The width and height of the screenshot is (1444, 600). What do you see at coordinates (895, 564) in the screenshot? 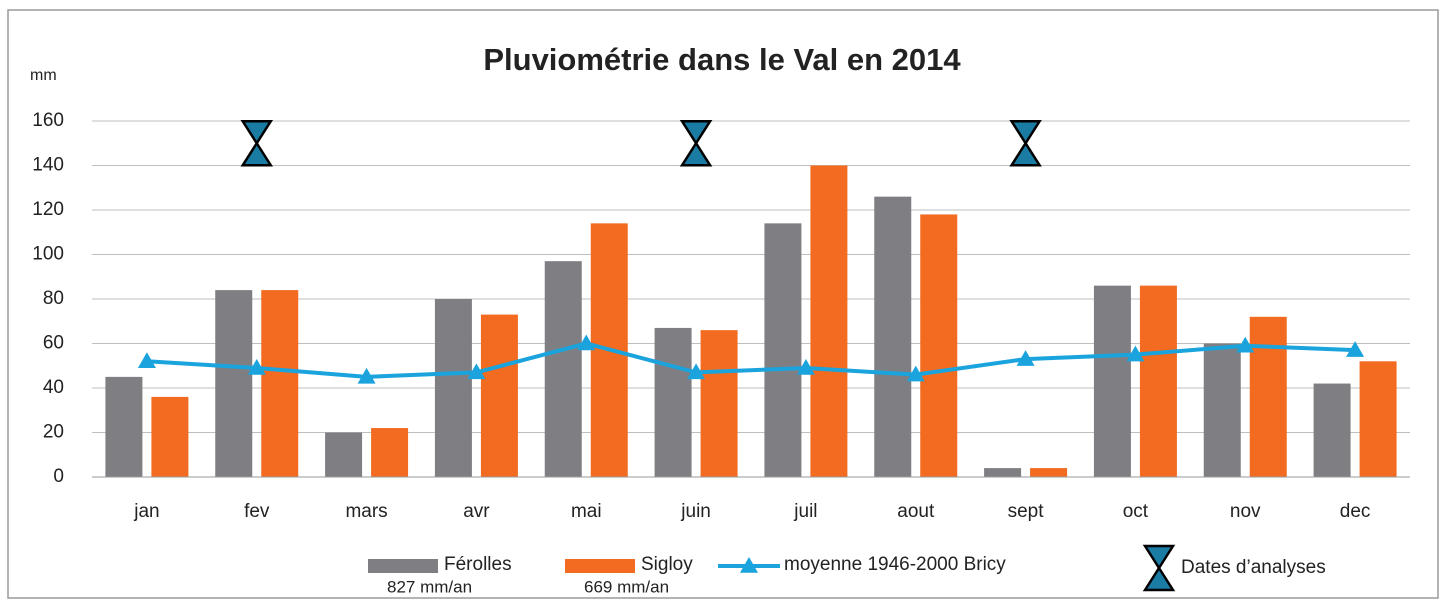
I see `legend-label: moyenne 1946-2000 Bricy` at bounding box center [895, 564].